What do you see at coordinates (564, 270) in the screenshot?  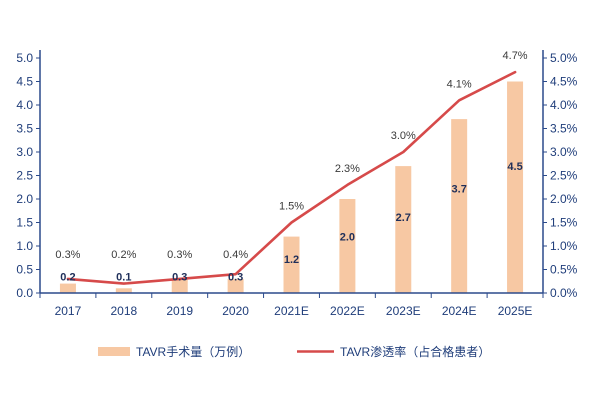 I see `right-tick-label: 0.5%` at bounding box center [564, 270].